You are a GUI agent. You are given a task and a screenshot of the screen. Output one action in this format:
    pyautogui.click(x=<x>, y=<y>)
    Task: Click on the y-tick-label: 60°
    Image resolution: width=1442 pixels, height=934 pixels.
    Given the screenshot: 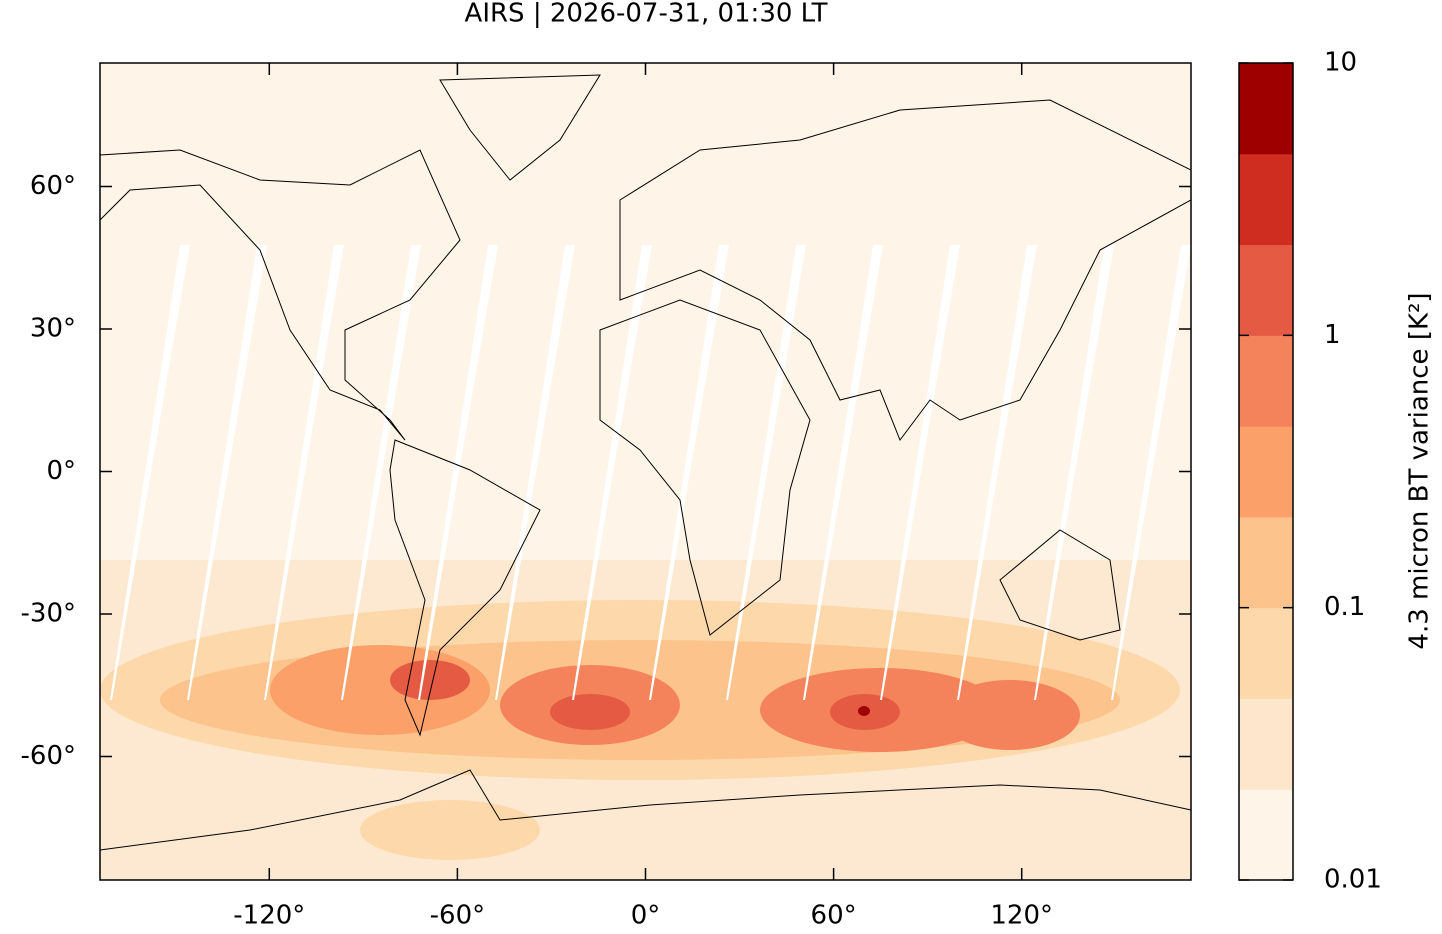 What is the action you would take?
    pyautogui.click(x=53, y=186)
    